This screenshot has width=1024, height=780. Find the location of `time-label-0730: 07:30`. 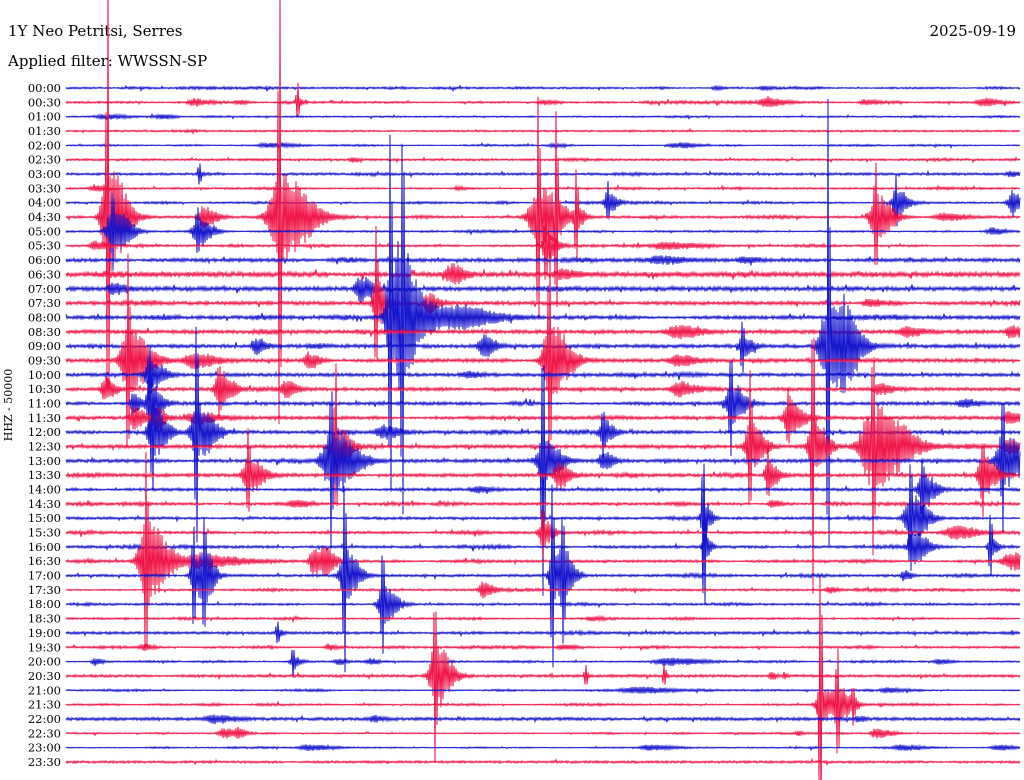

time-label-0730: 07:30 is located at coordinates (44, 303).